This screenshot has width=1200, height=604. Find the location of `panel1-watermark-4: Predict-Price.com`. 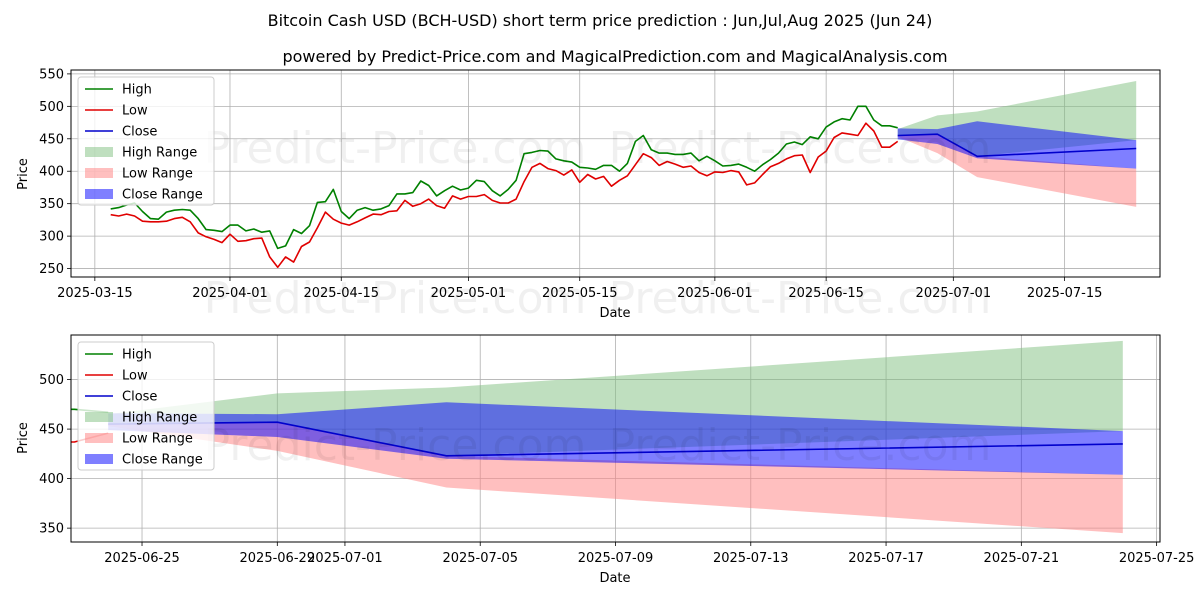

panel1-watermark-4: Predict-Price.com is located at coordinates (800, 298).